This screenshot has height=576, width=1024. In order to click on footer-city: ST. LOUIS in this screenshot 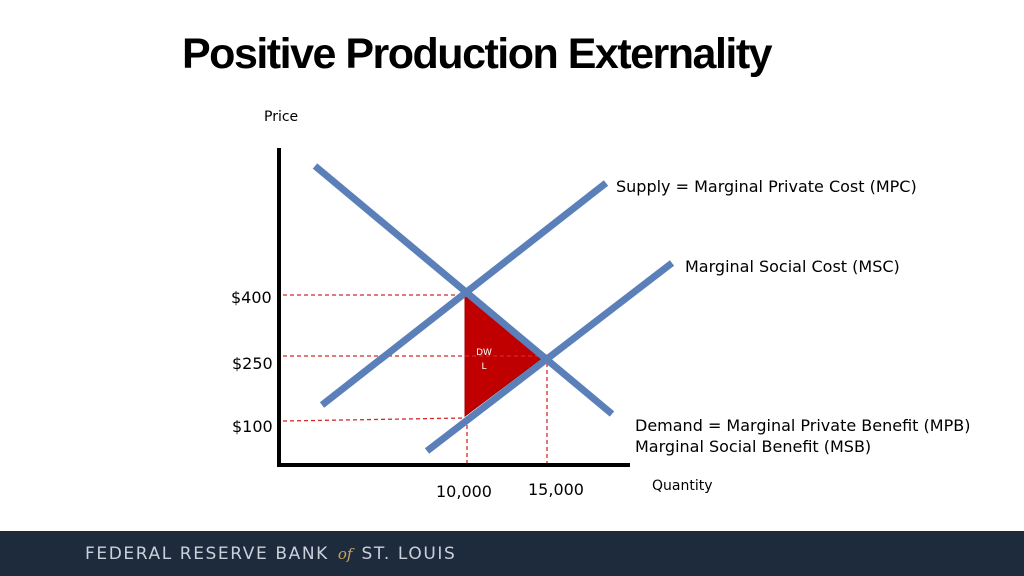, I will do `click(409, 554)`.